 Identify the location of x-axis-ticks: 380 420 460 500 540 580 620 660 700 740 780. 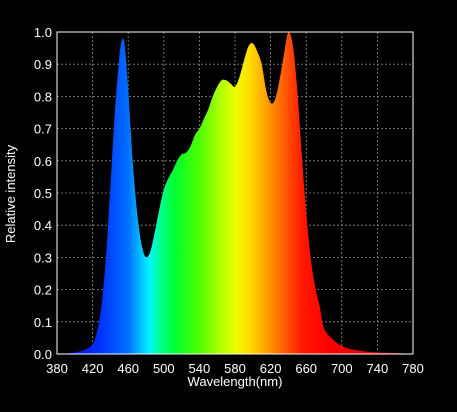
(235, 368).